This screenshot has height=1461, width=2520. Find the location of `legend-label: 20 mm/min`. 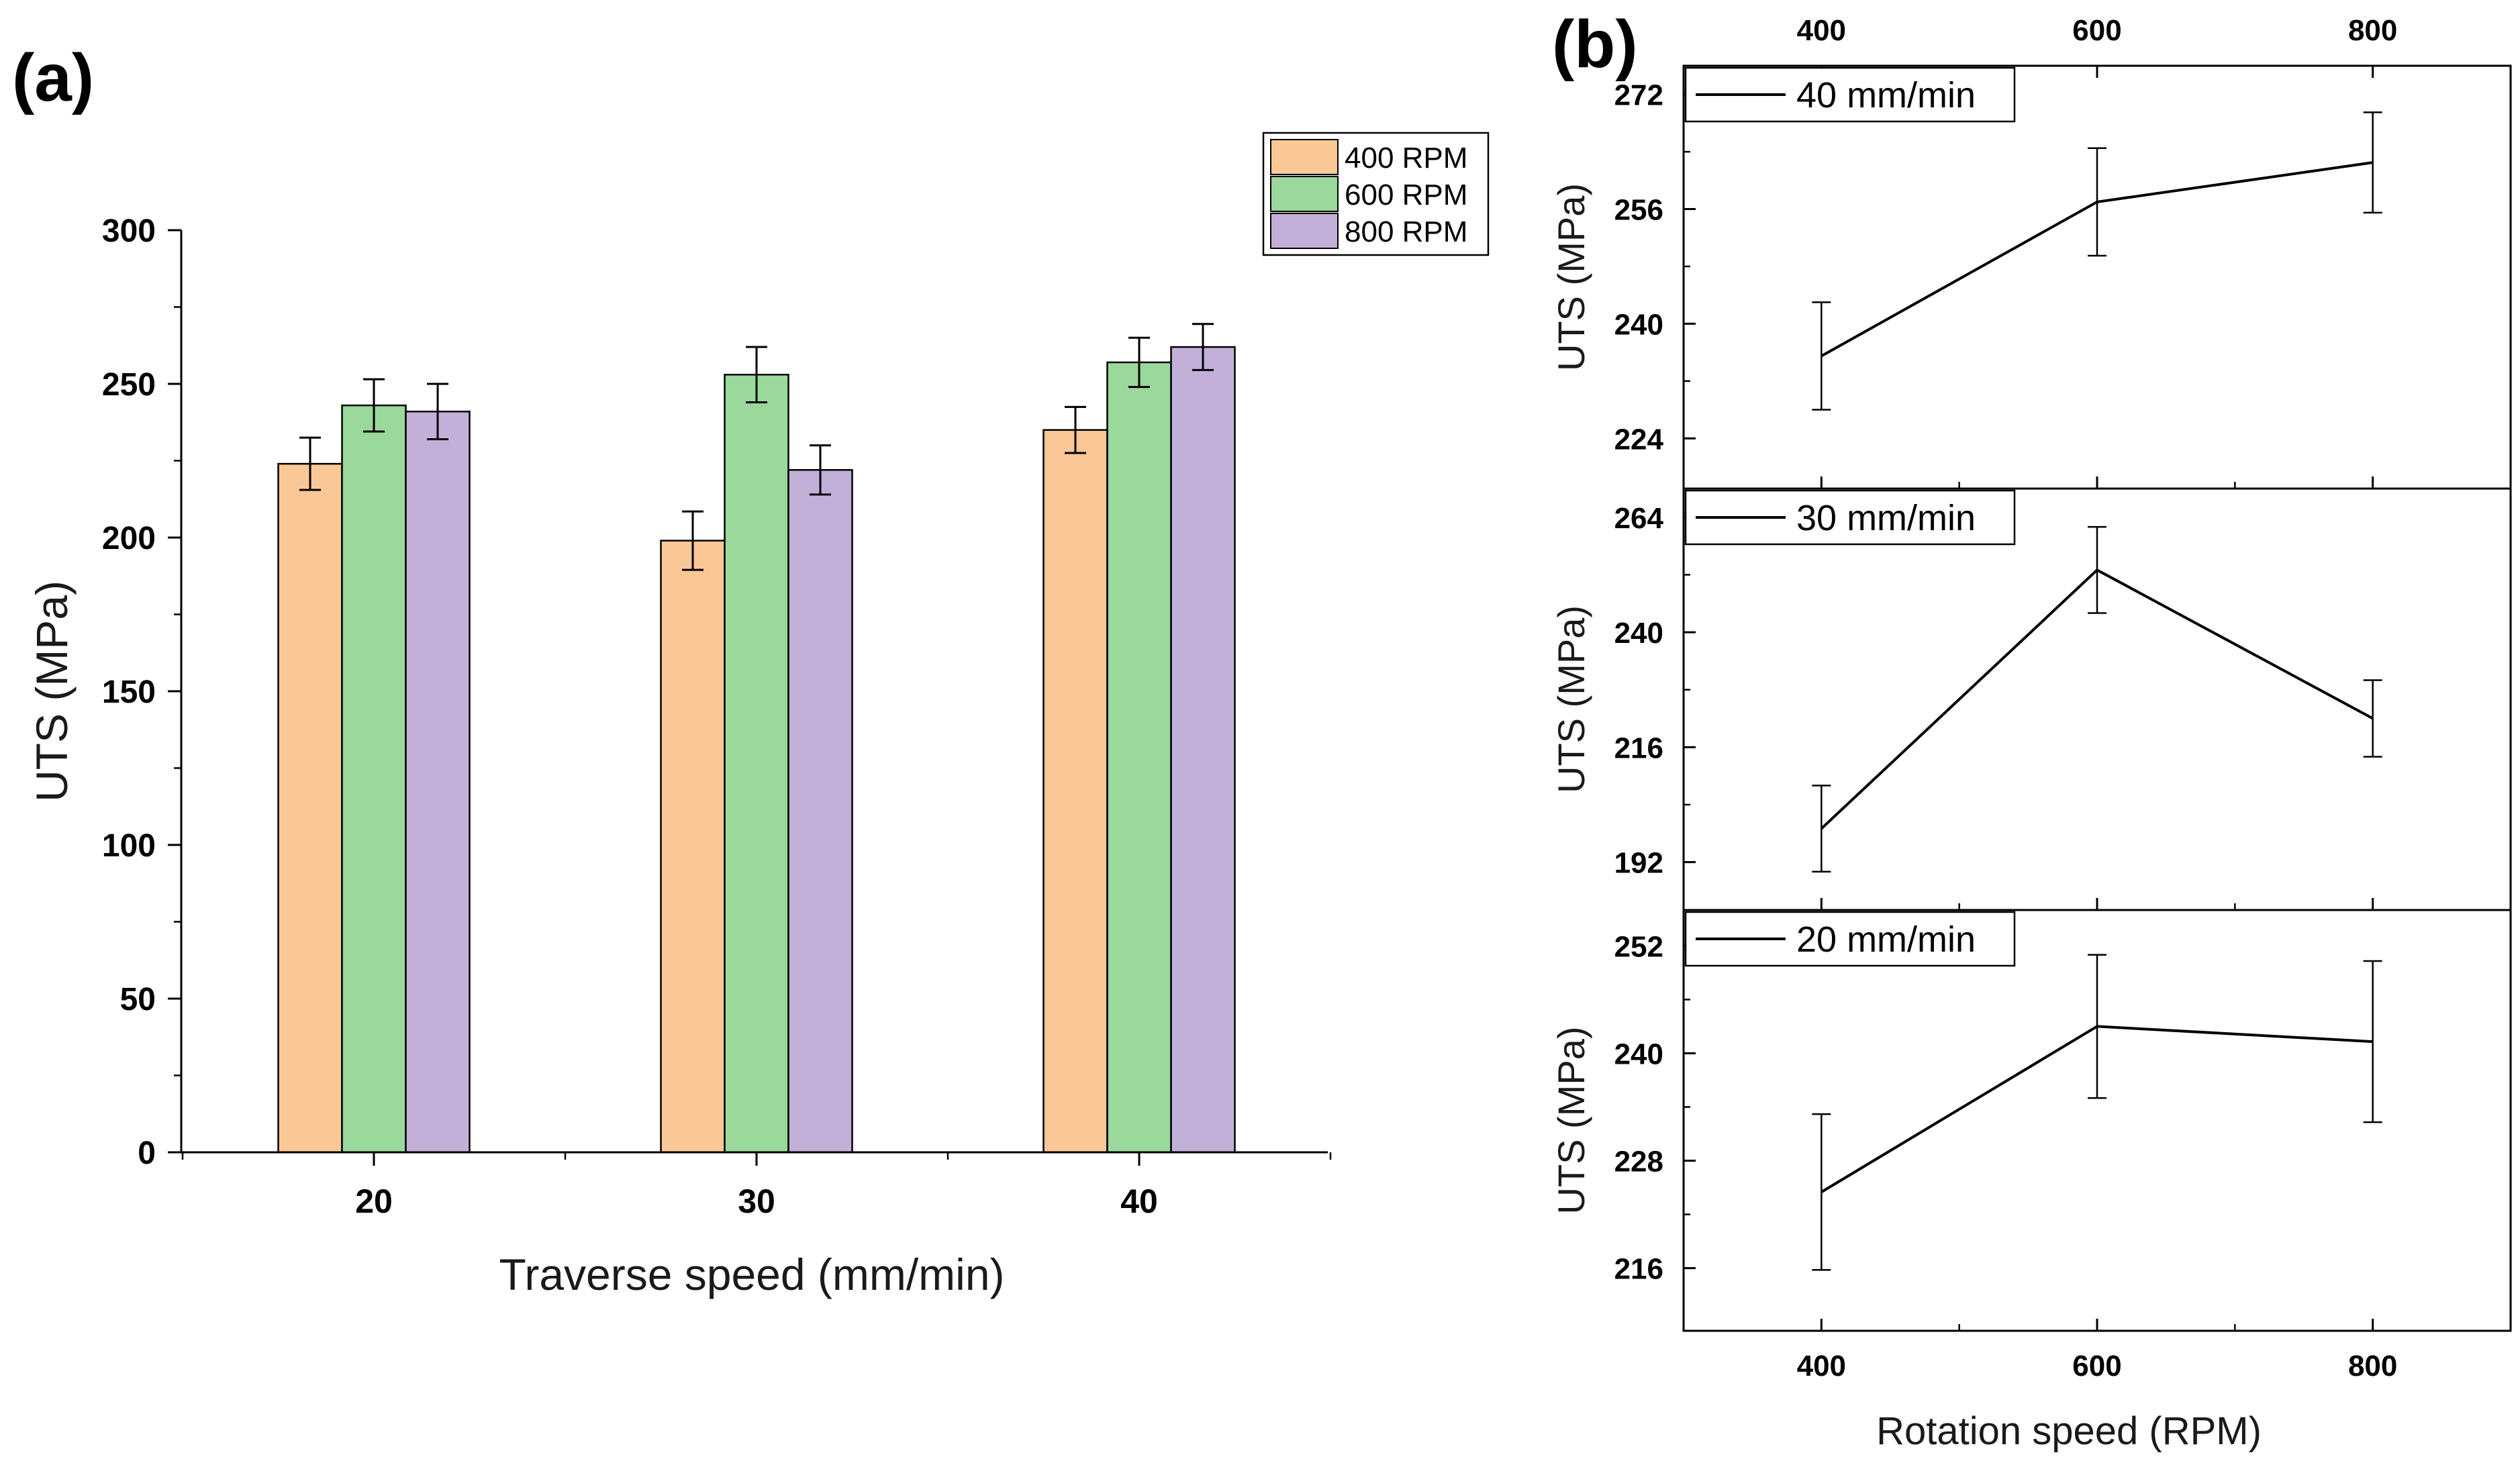

legend-label: 20 mm/min is located at coordinates (1886, 939).